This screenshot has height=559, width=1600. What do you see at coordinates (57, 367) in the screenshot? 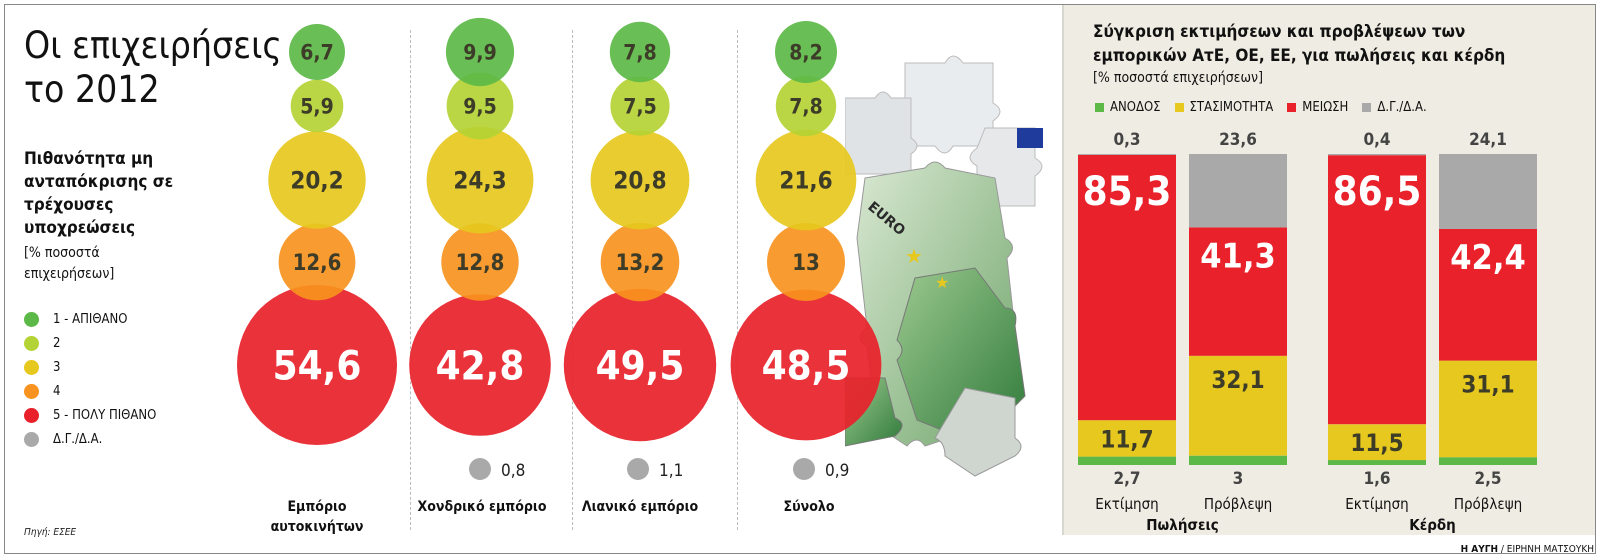
I see `legend-label: 3` at bounding box center [57, 367].